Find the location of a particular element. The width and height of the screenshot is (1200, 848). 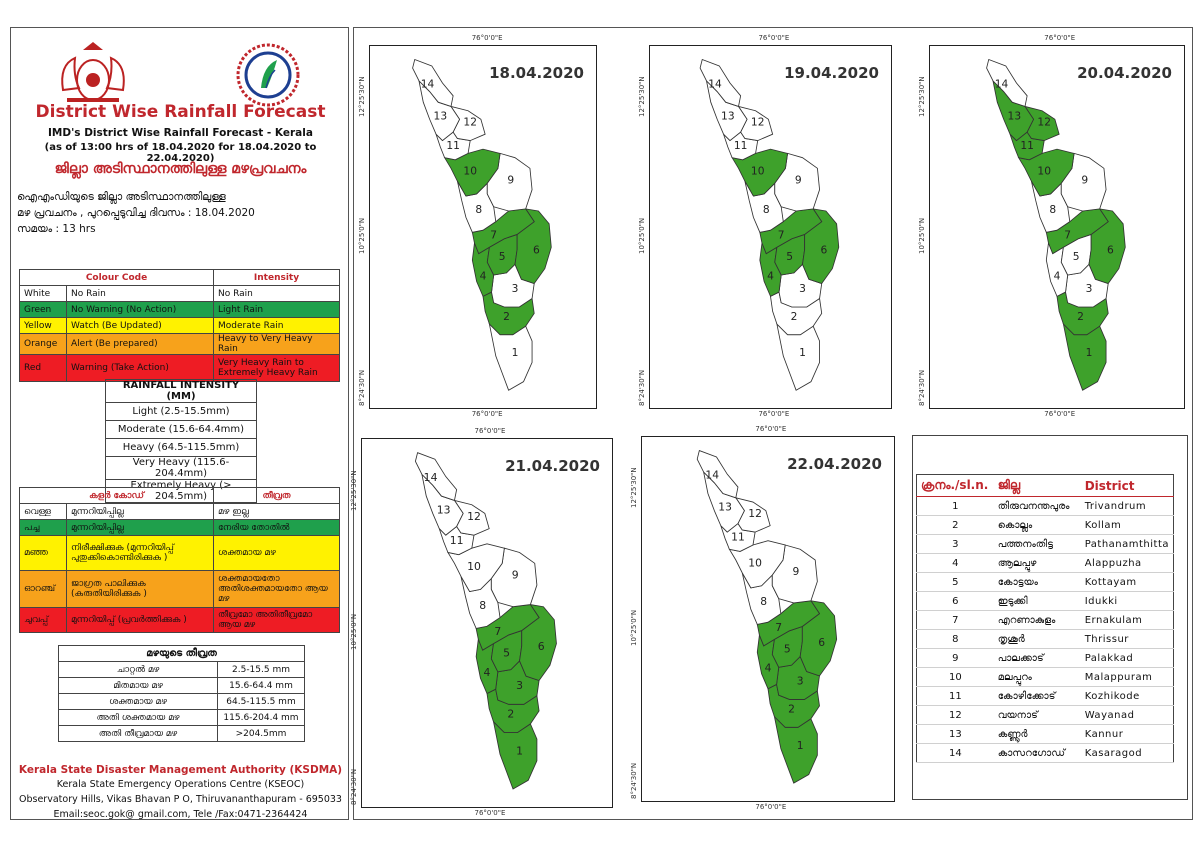

colour-row-ml: പച്ച മുന്നറിയിപ്പില്ല നേരിയ തോതിൽ is located at coordinates (179, 527).